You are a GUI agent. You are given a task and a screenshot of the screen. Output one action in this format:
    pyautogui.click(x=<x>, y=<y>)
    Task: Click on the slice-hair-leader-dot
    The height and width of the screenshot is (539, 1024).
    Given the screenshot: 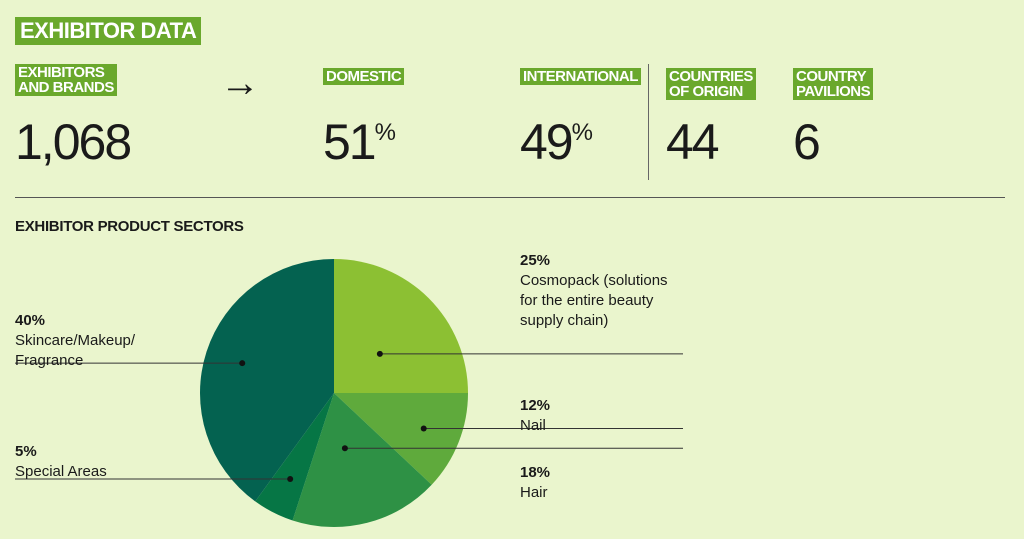 What is the action you would take?
    pyautogui.click(x=344, y=448)
    